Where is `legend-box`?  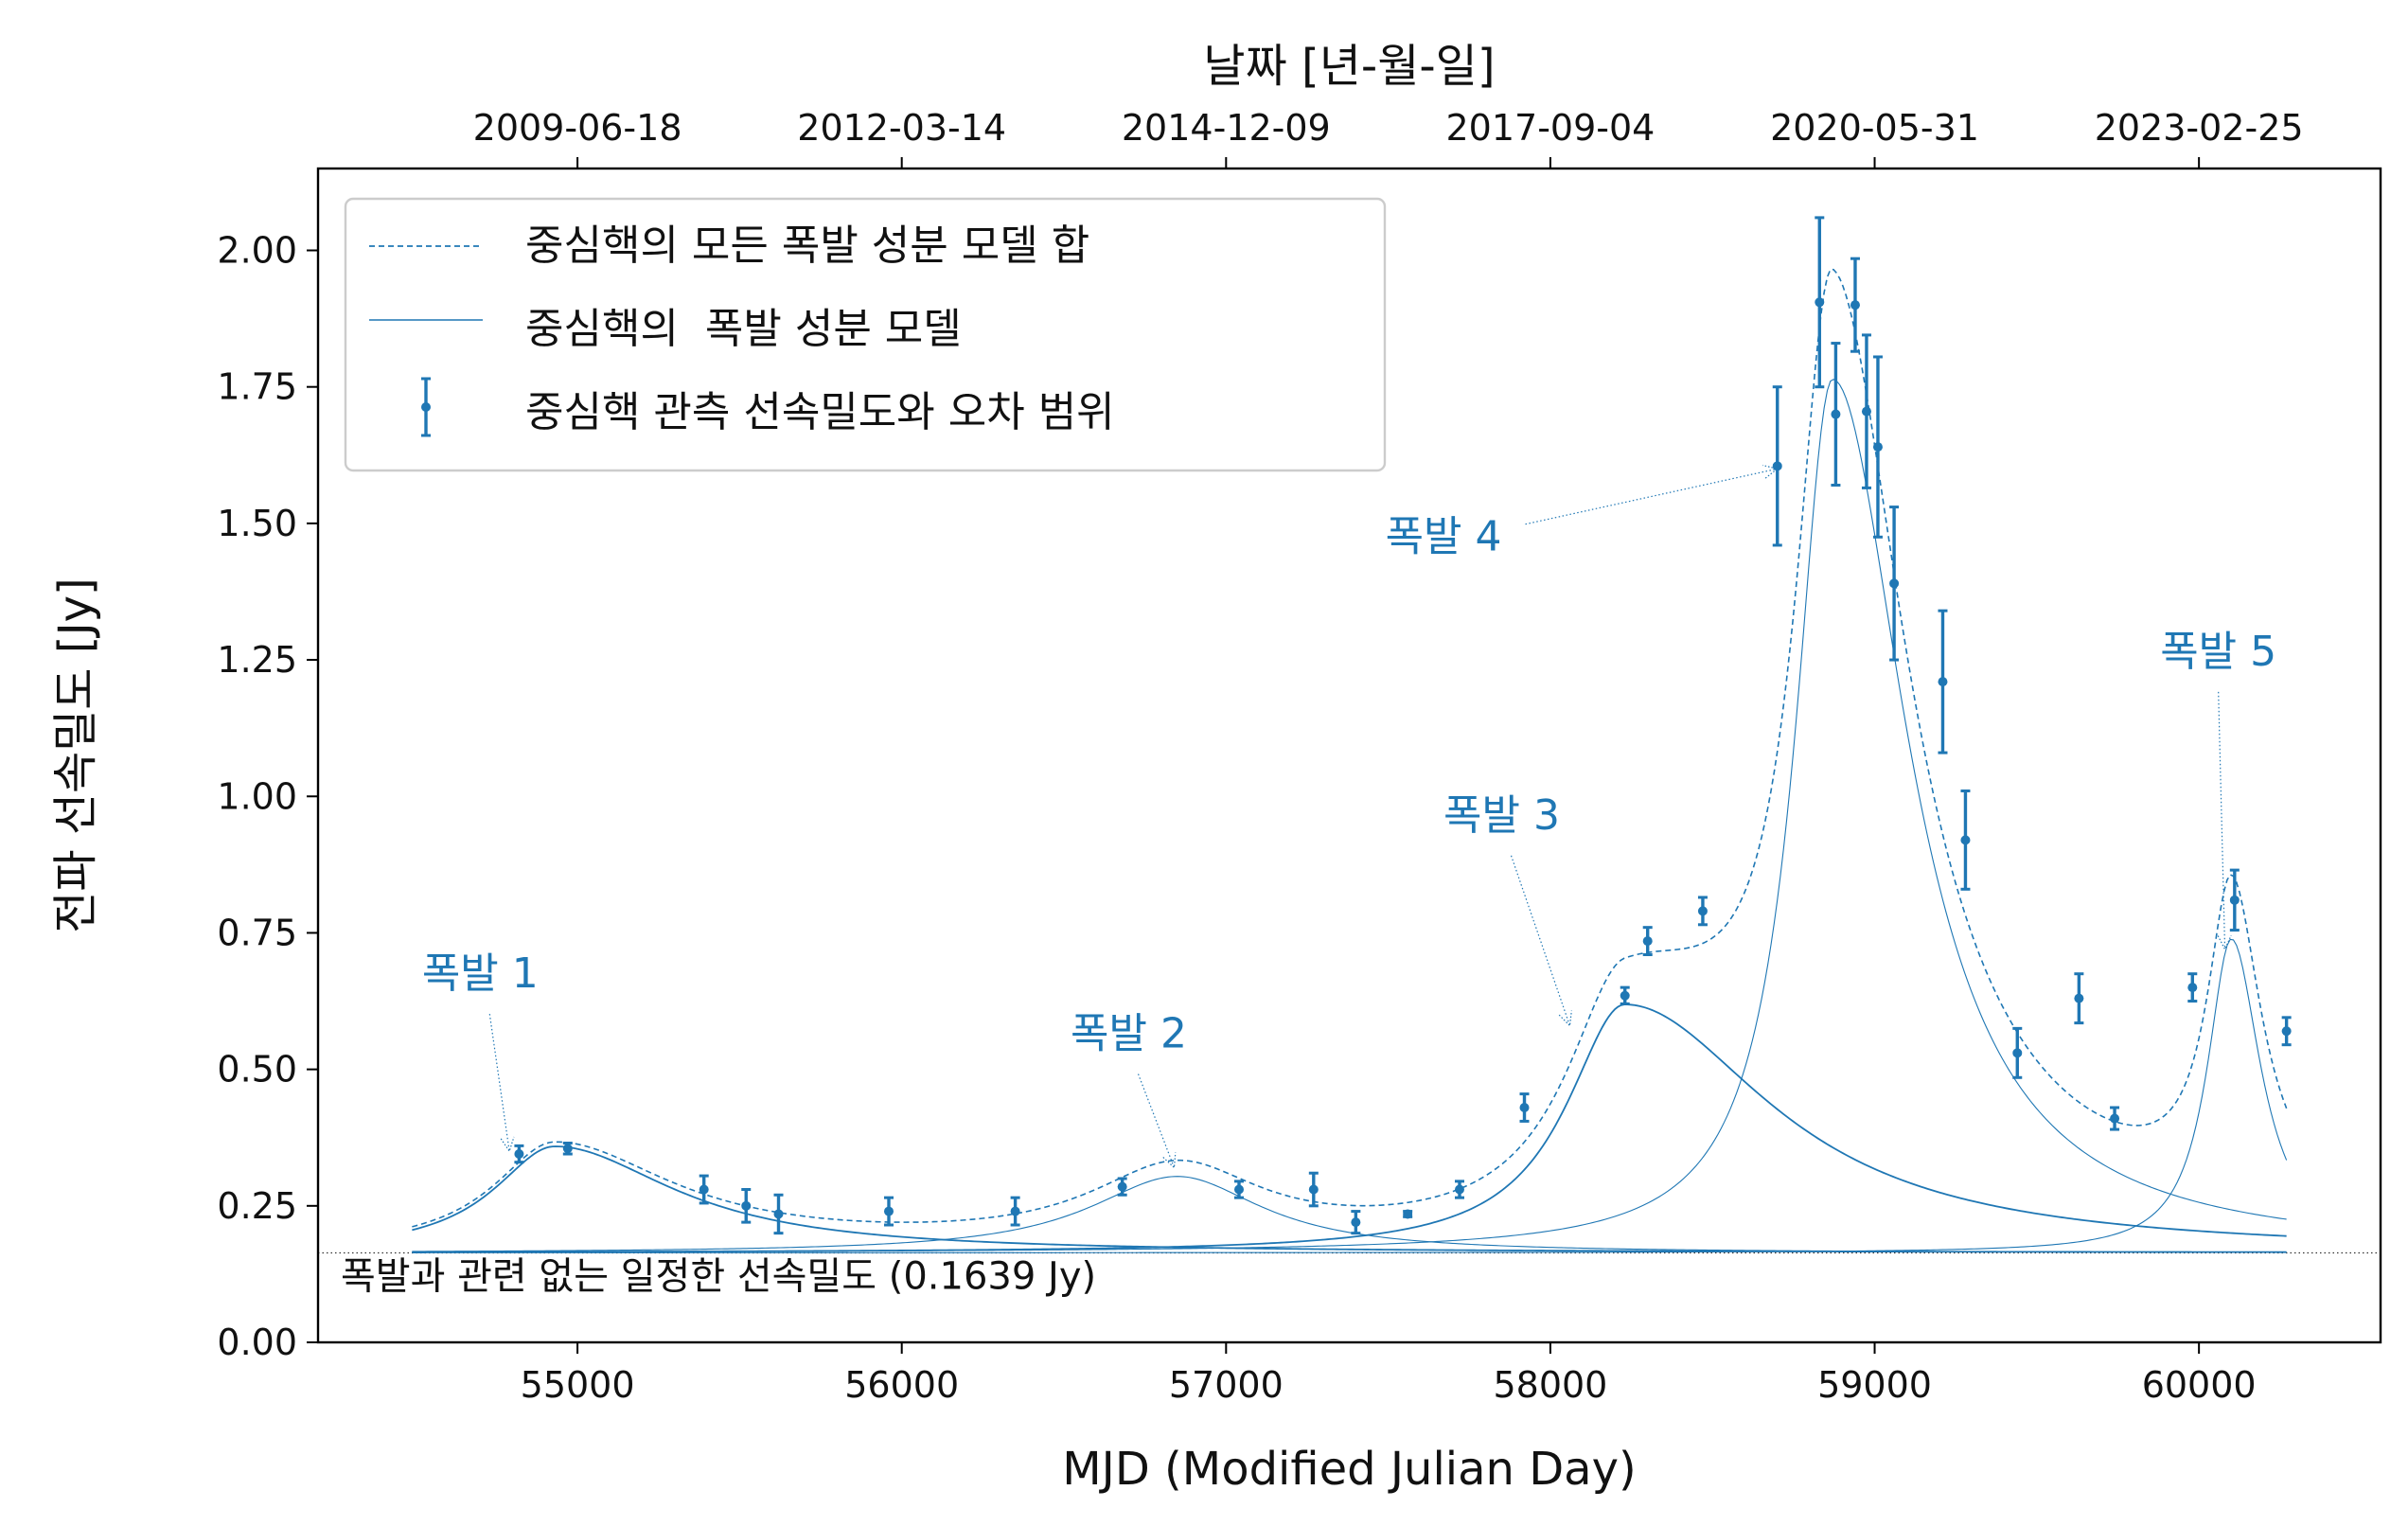
legend-box is located at coordinates (865, 334).